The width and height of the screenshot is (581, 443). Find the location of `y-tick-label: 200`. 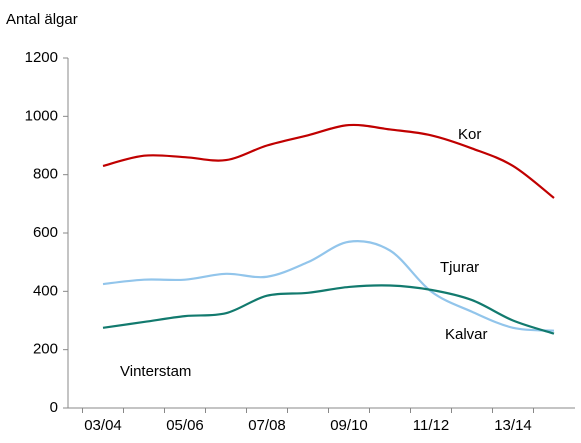

y-tick-label: 200 is located at coordinates (45, 349).